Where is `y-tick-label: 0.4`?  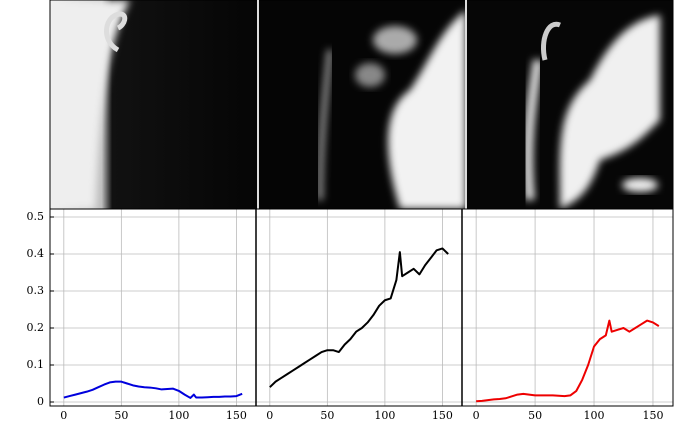
y-tick-label: 0.4 is located at coordinates (36, 253).